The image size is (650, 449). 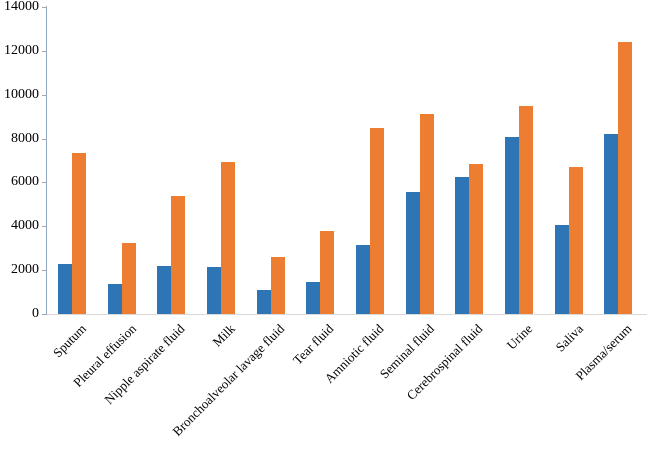 What do you see at coordinates (569, 338) in the screenshot?
I see `x-label-text: Saliva` at bounding box center [569, 338].